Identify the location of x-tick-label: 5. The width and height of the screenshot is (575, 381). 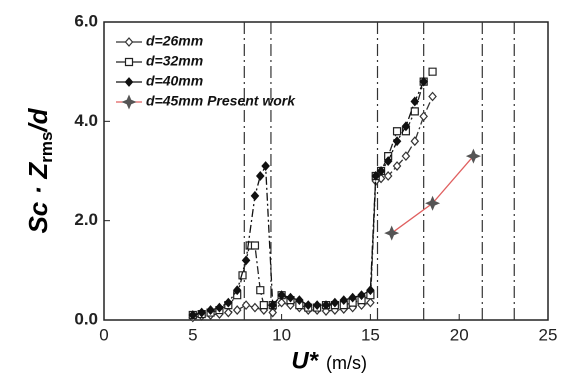
(192, 334).